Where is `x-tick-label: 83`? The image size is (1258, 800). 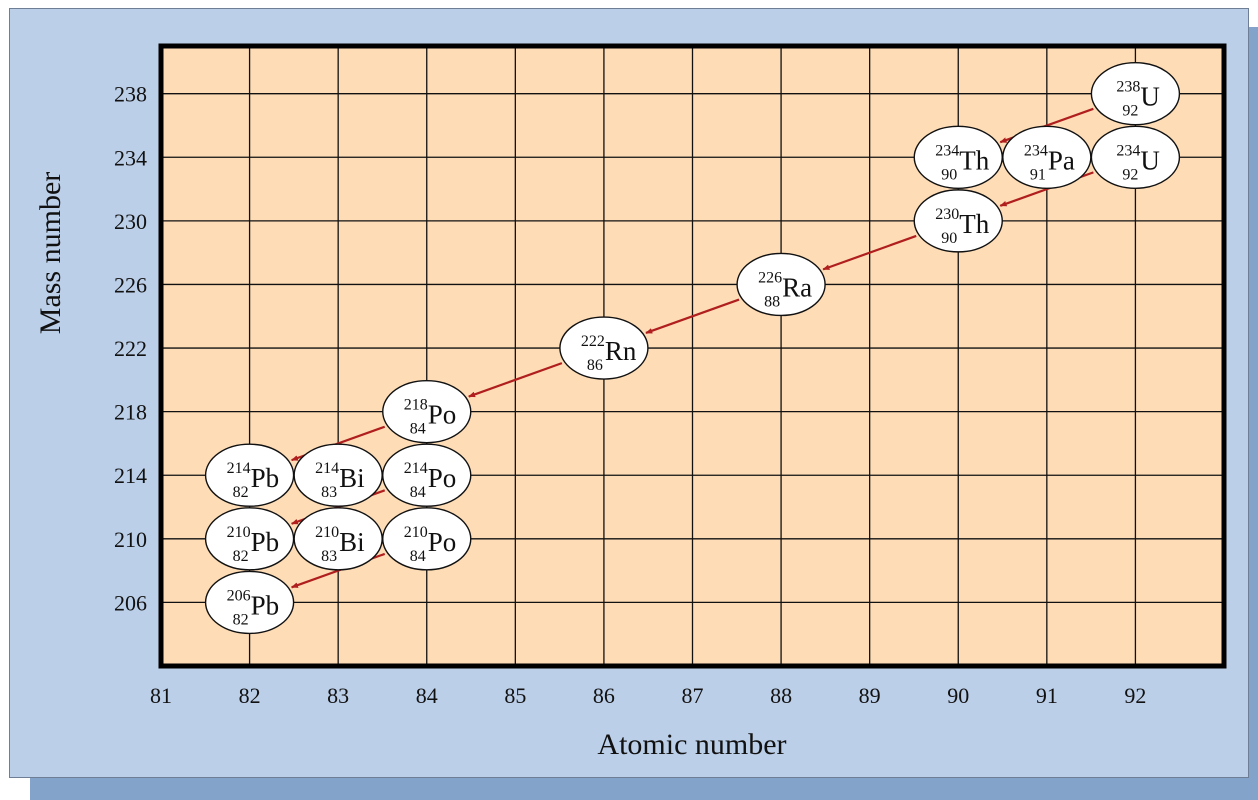 x-tick-label: 83 is located at coordinates (338, 695).